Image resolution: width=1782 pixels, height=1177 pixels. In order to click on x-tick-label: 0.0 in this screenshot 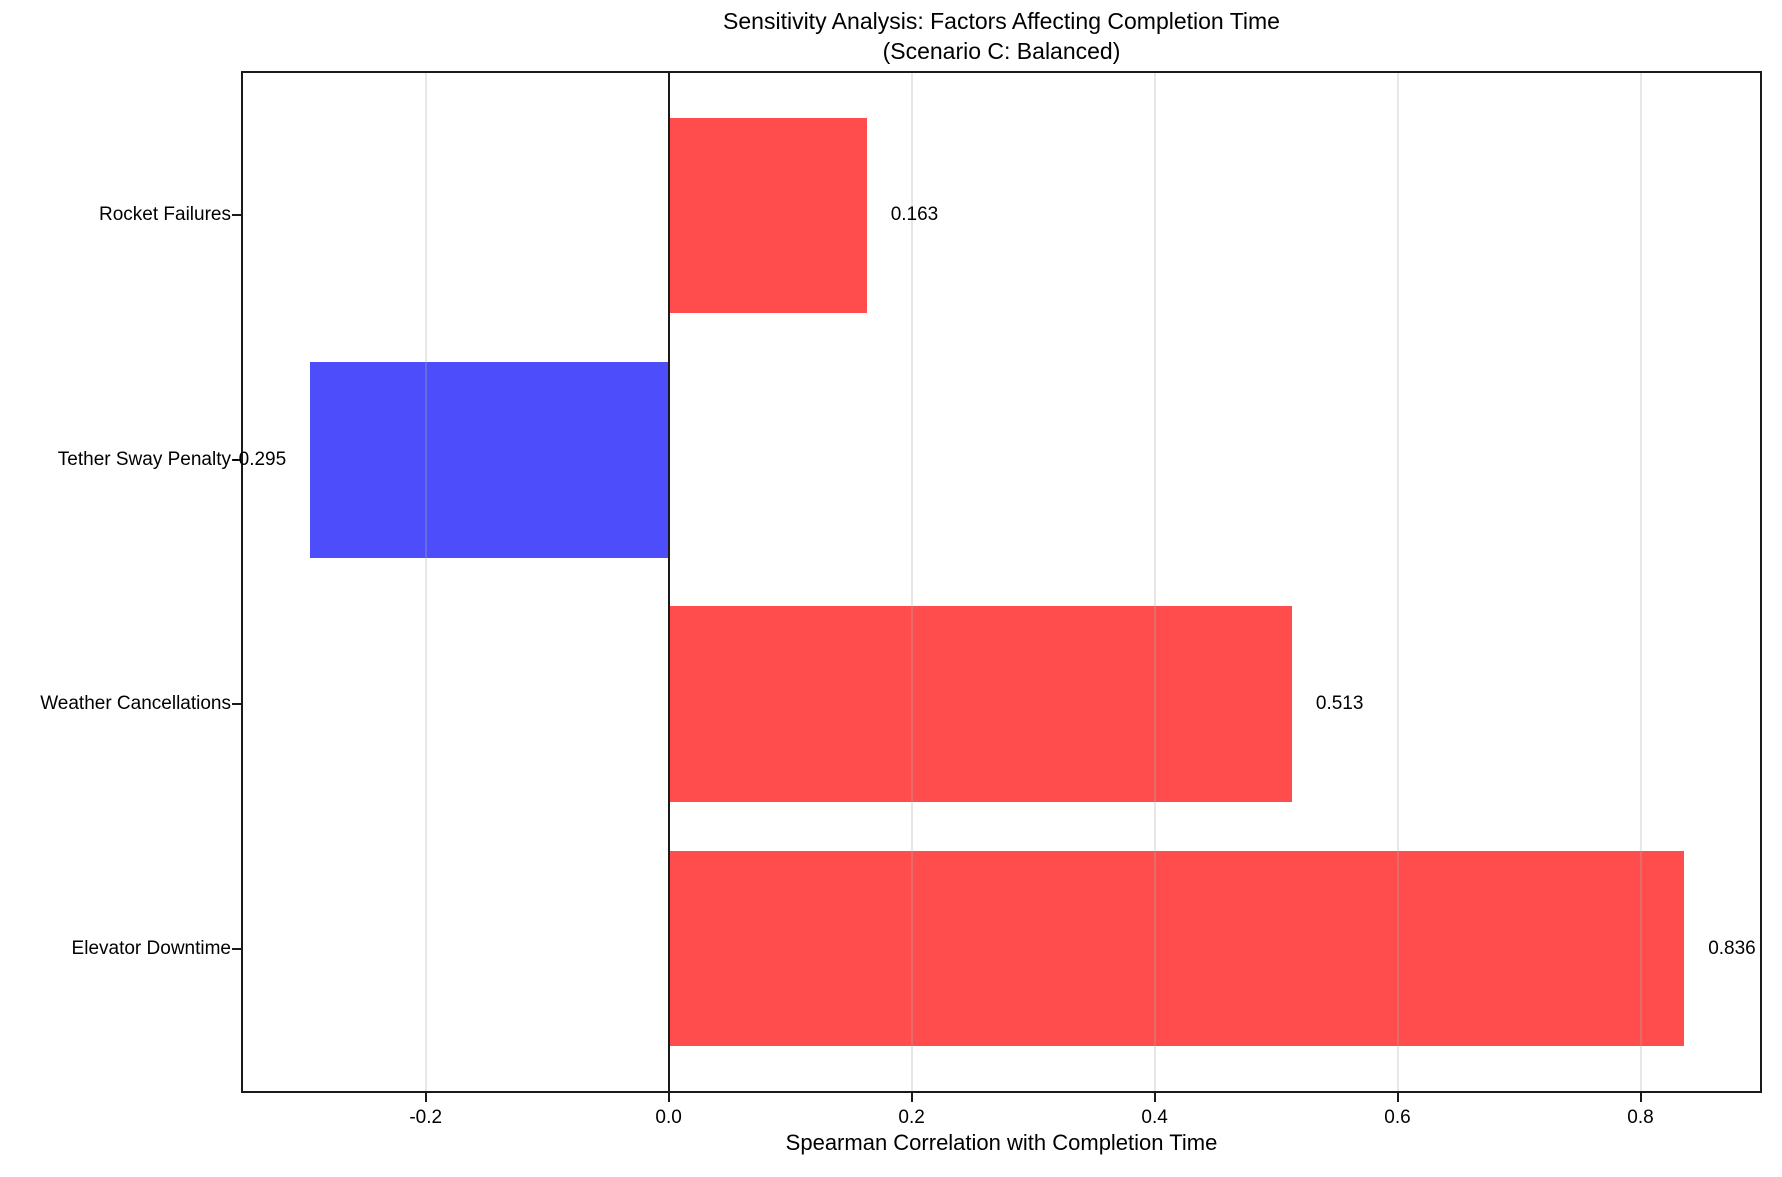, I will do `click(668, 1117)`.